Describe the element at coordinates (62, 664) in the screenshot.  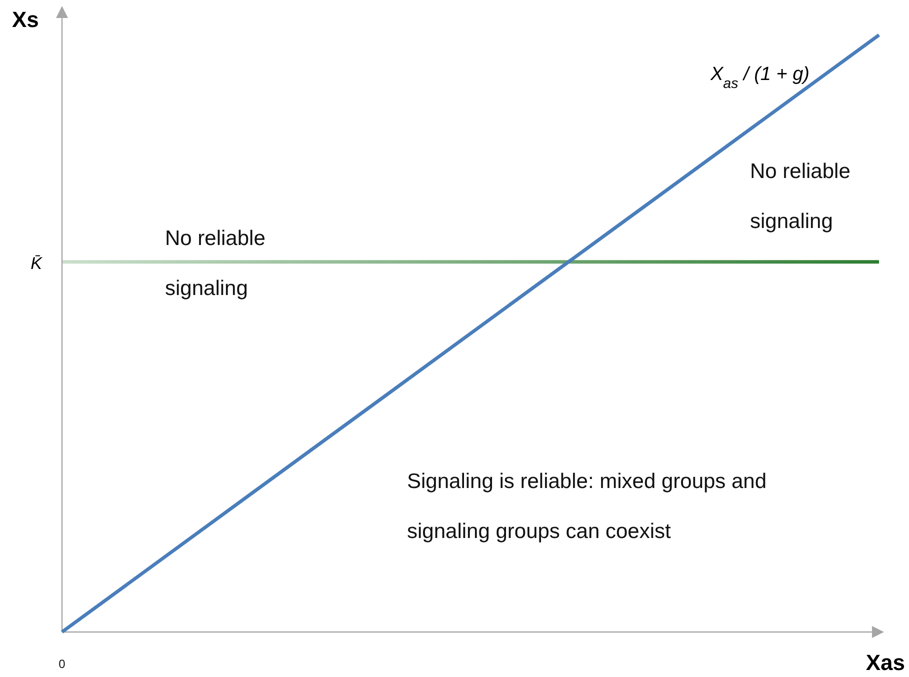
I see `text: 0` at that location.